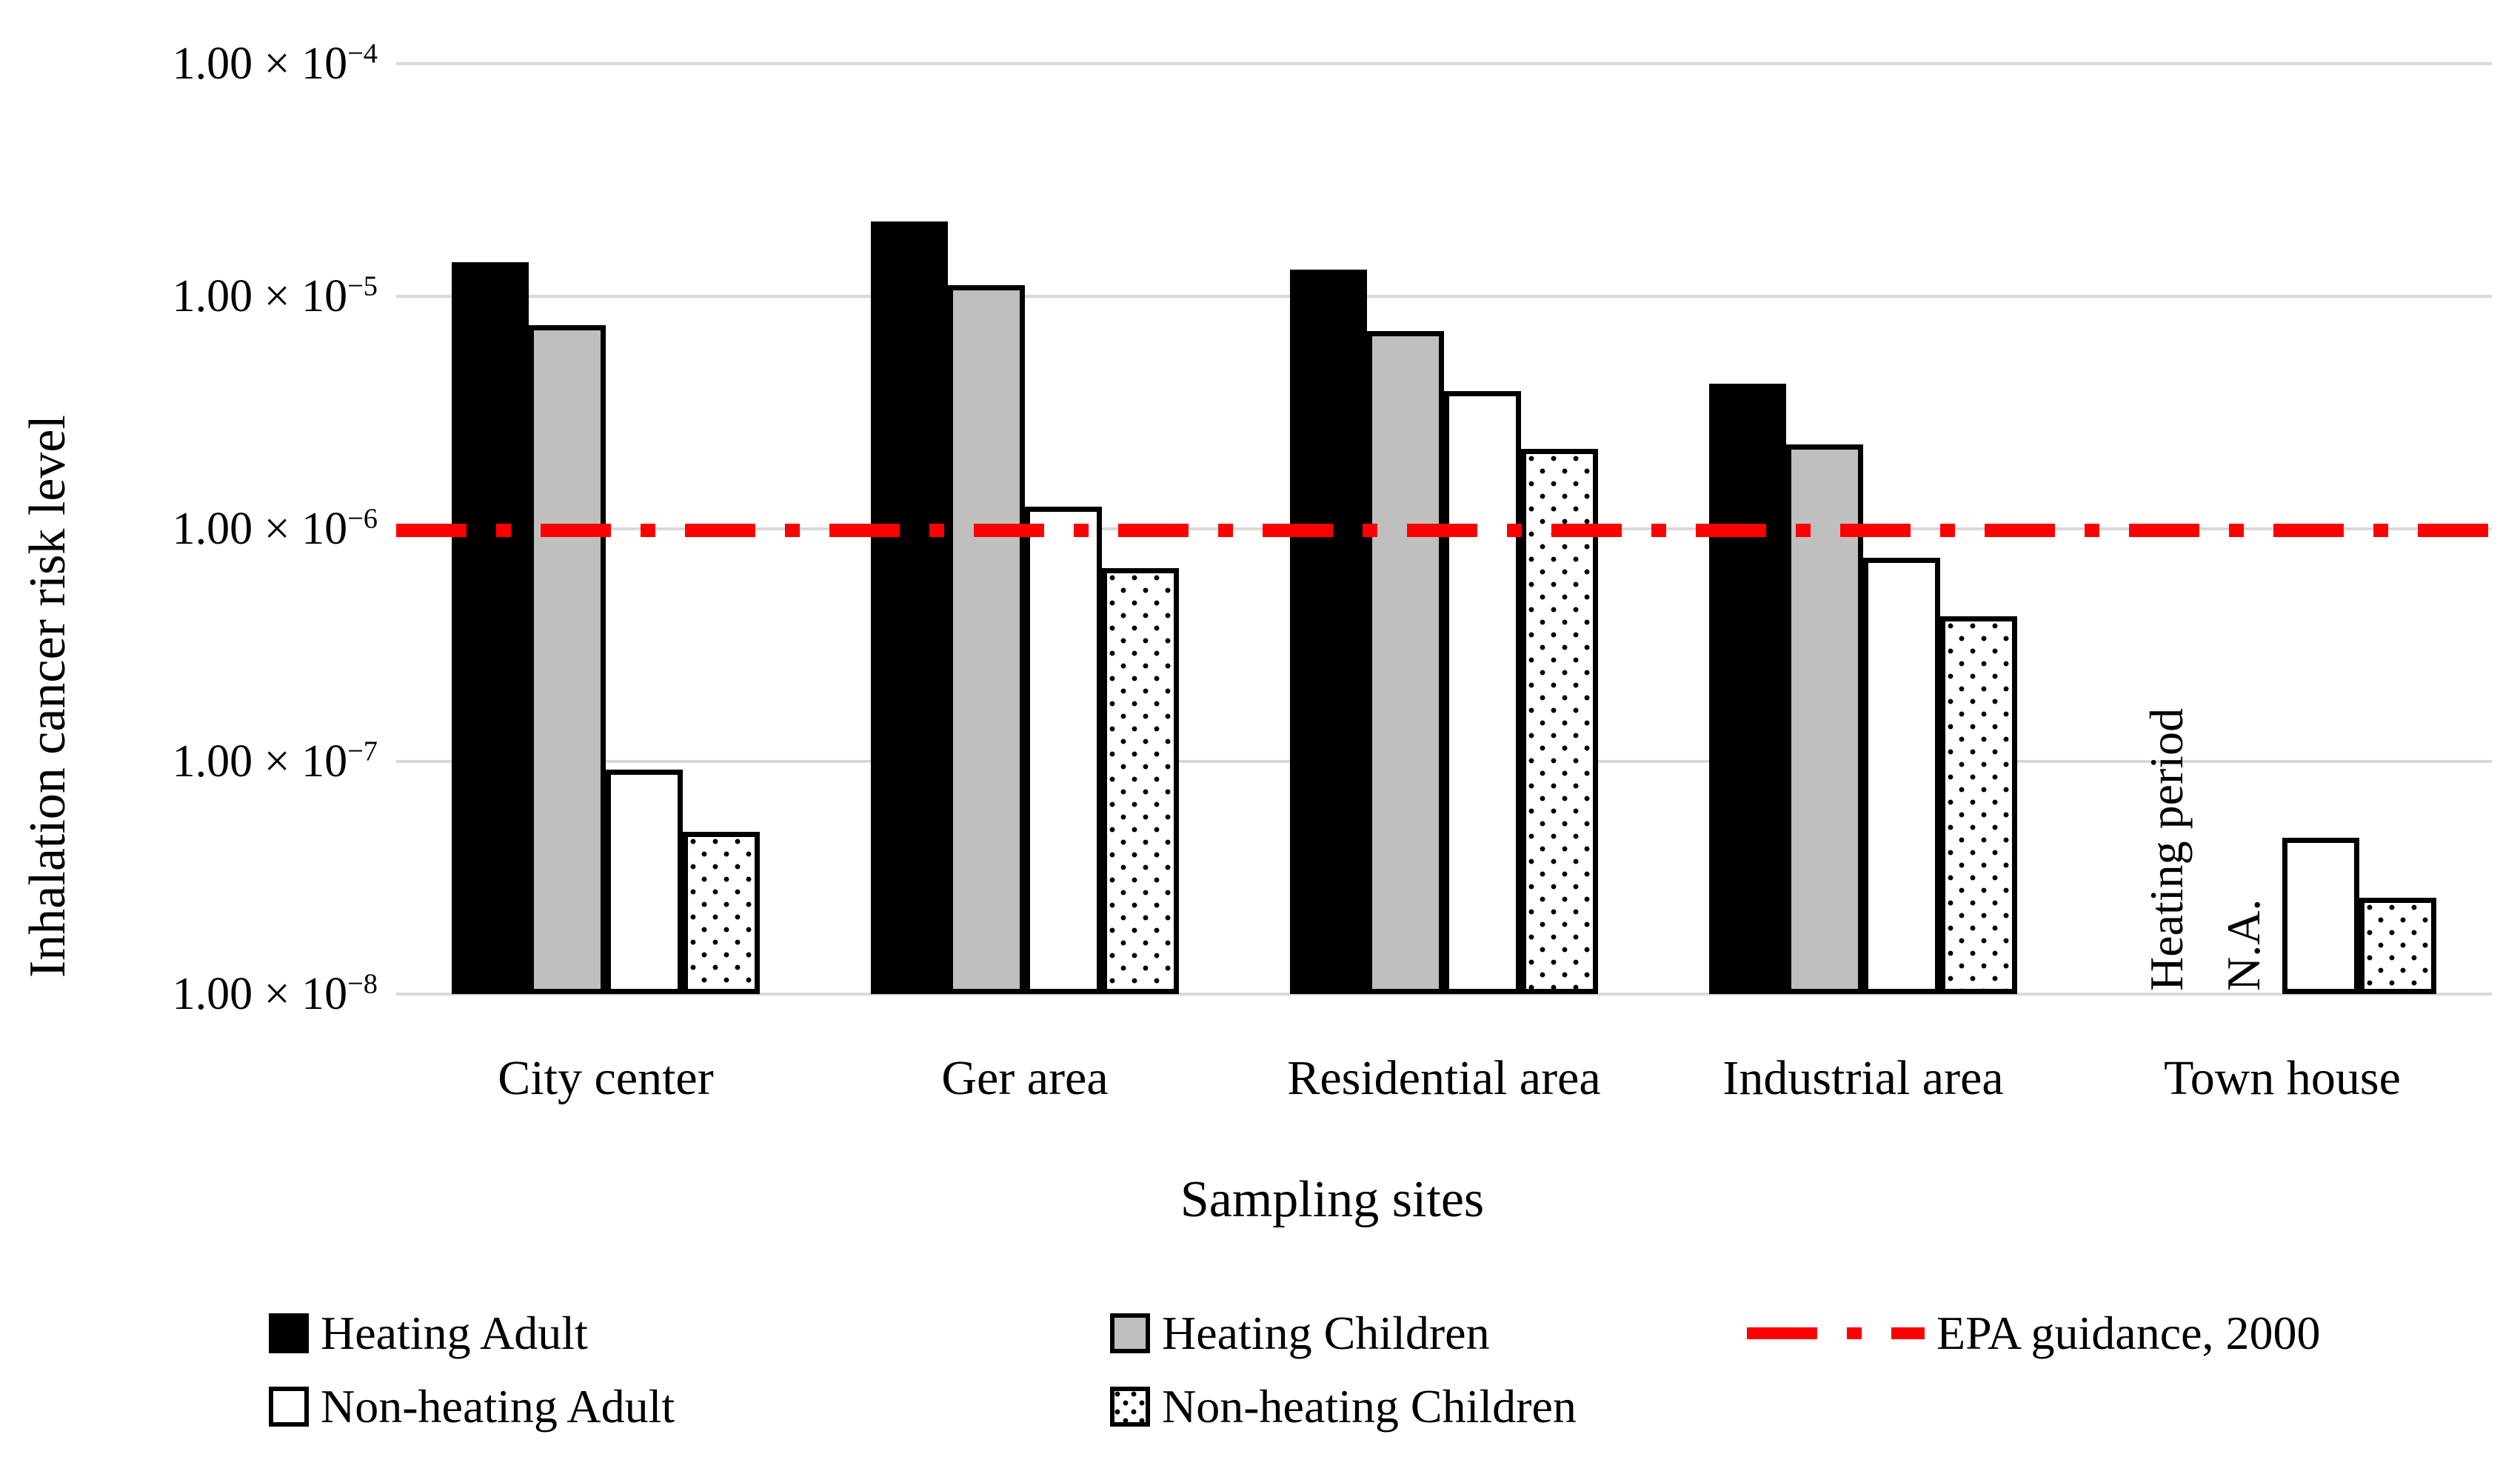 This screenshot has height=1457, width=2520. Describe the element at coordinates (362, 751) in the screenshot. I see `y-tick-exponent: −7` at that location.